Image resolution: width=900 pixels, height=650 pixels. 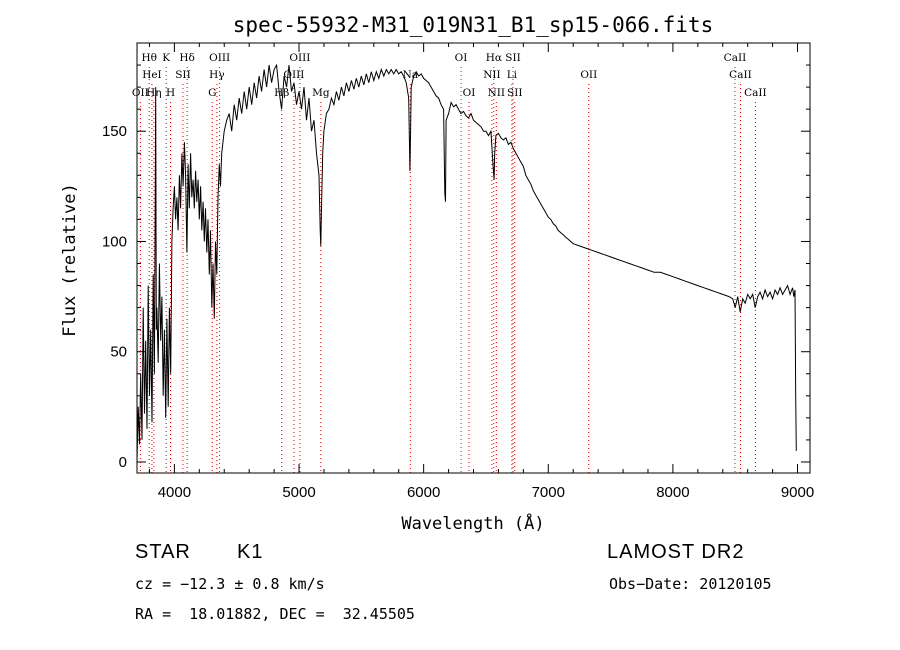 I want to click on line-marker-label: Hδ, so click(x=186, y=58).